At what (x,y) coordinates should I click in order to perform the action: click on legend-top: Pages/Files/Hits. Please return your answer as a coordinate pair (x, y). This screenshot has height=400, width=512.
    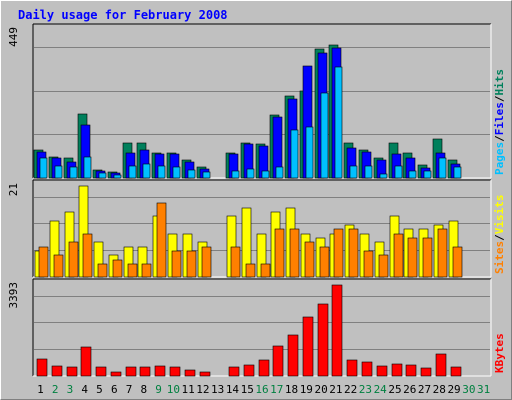
    Looking at the image, I should click on (499, 122).